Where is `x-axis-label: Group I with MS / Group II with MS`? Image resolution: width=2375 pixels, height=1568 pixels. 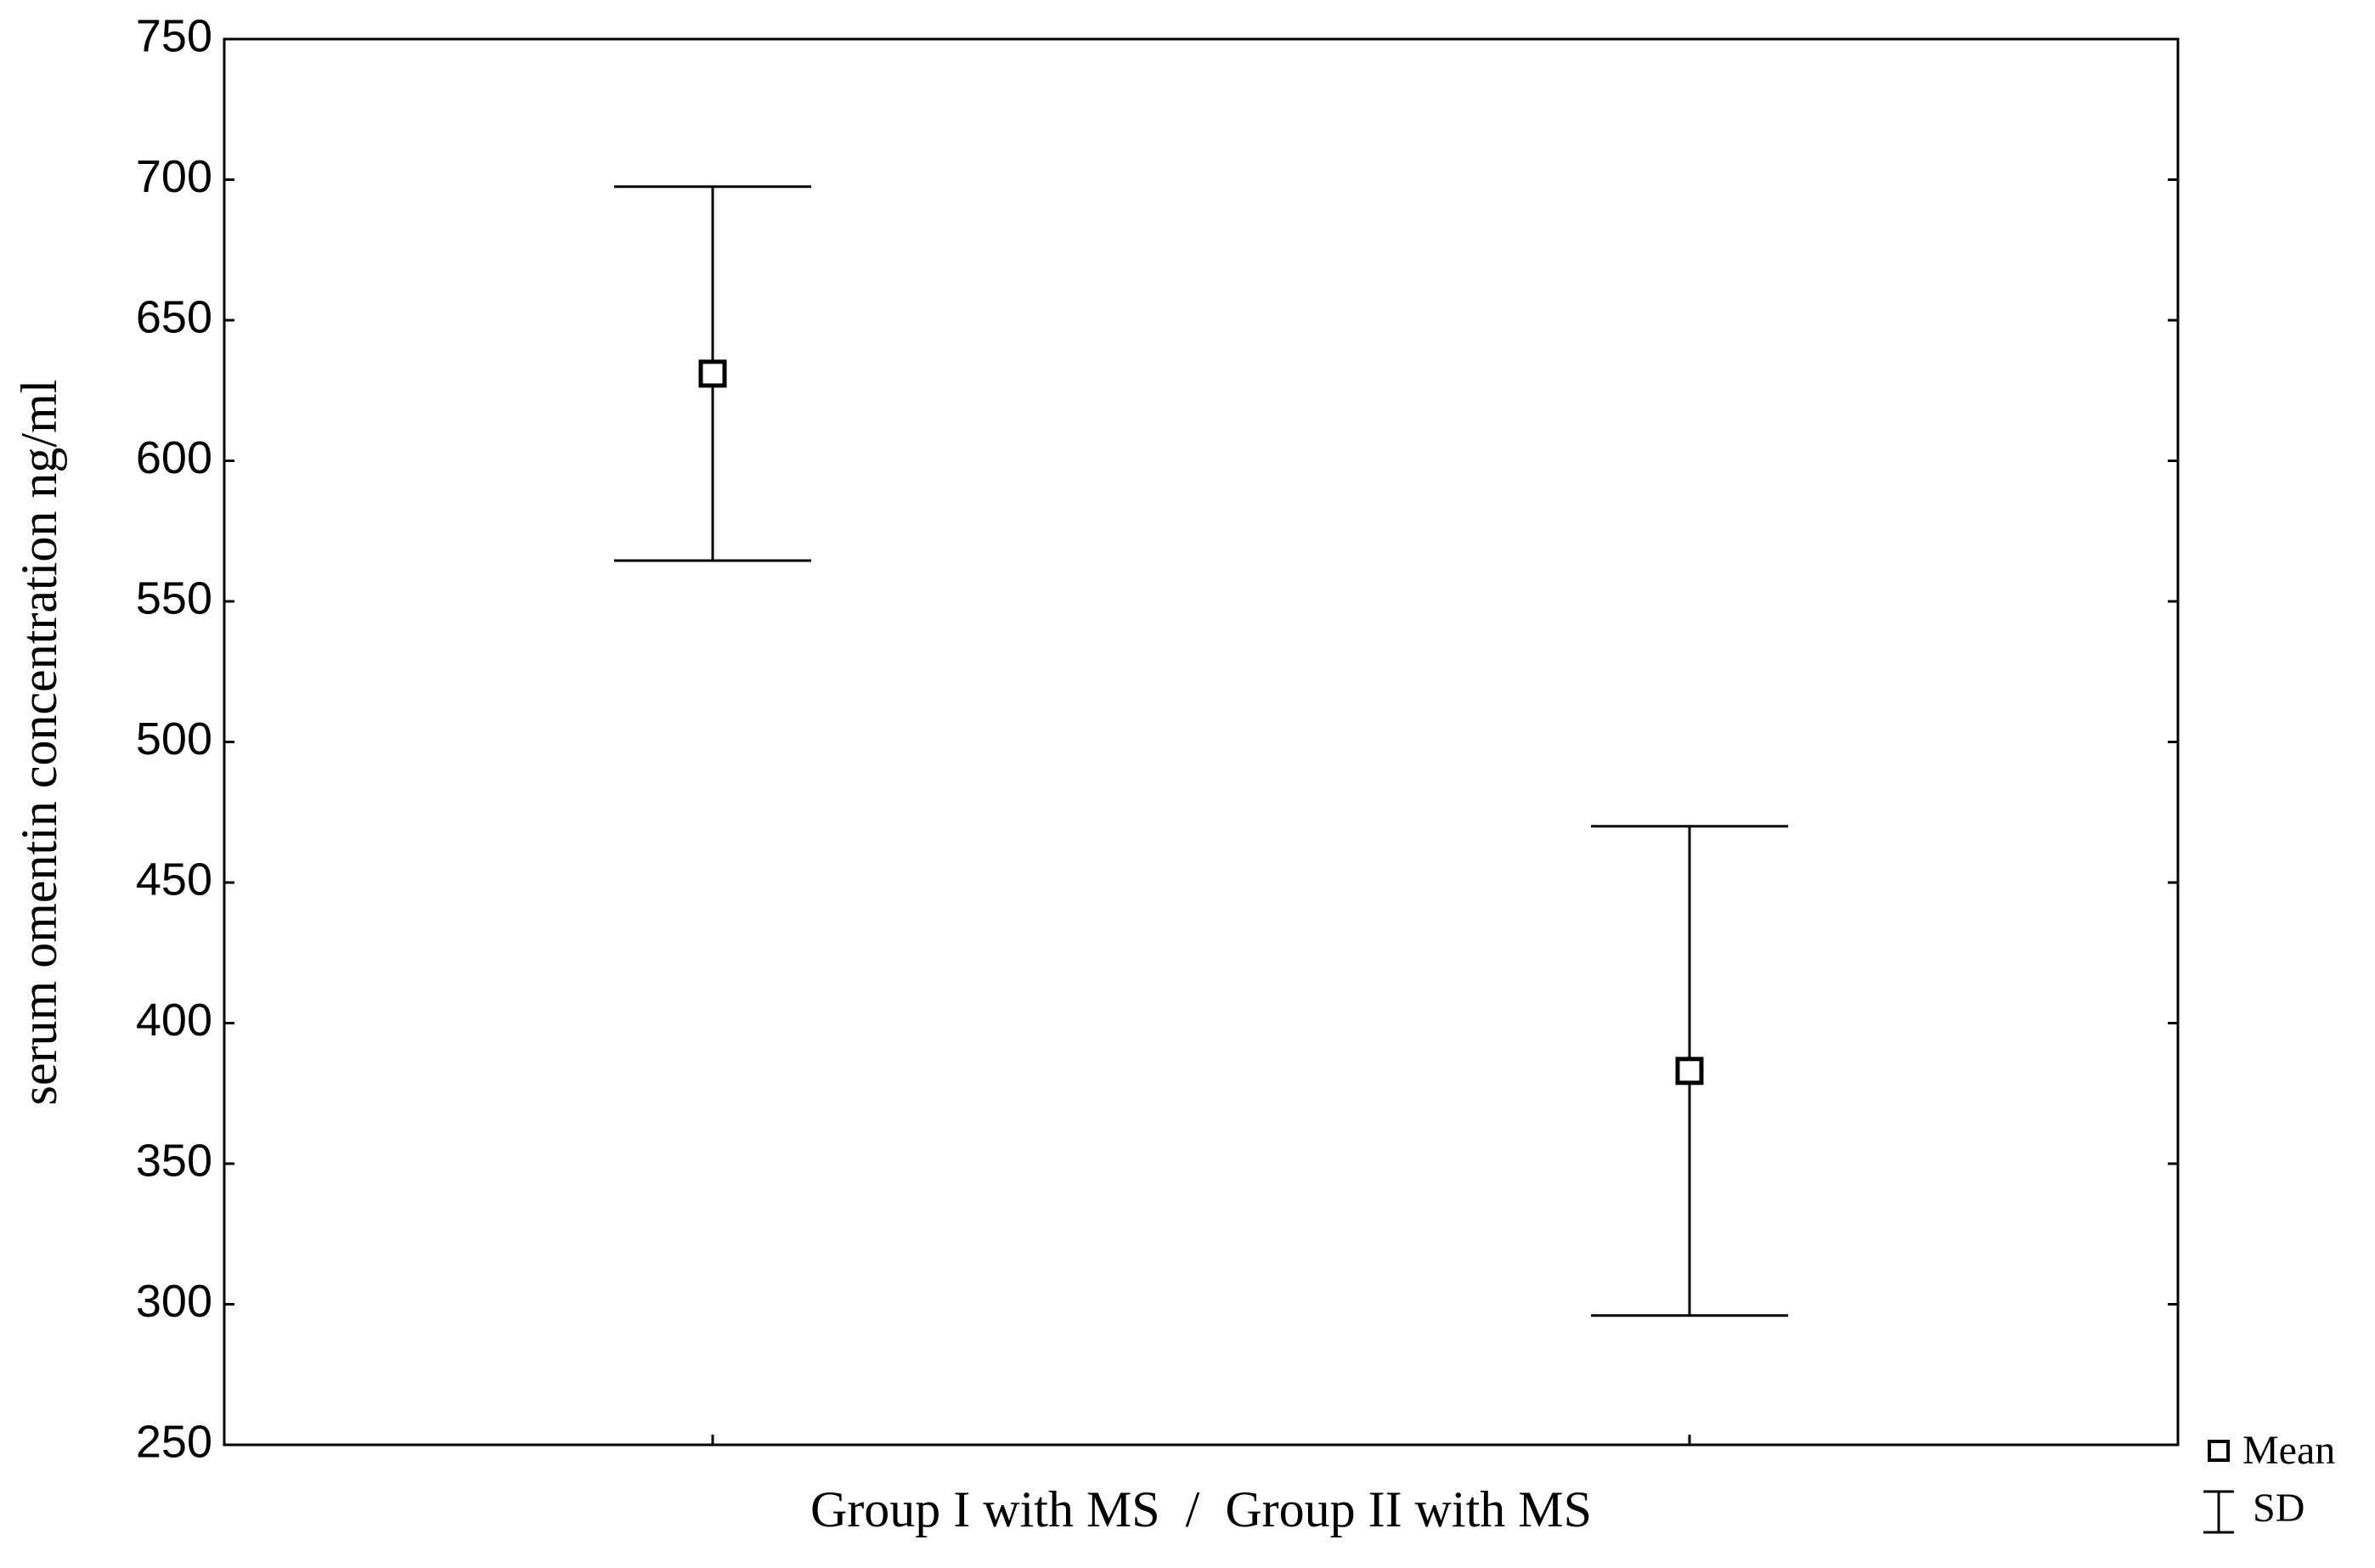 x-axis-label: Group I with MS / Group II with MS is located at coordinates (1201, 1509).